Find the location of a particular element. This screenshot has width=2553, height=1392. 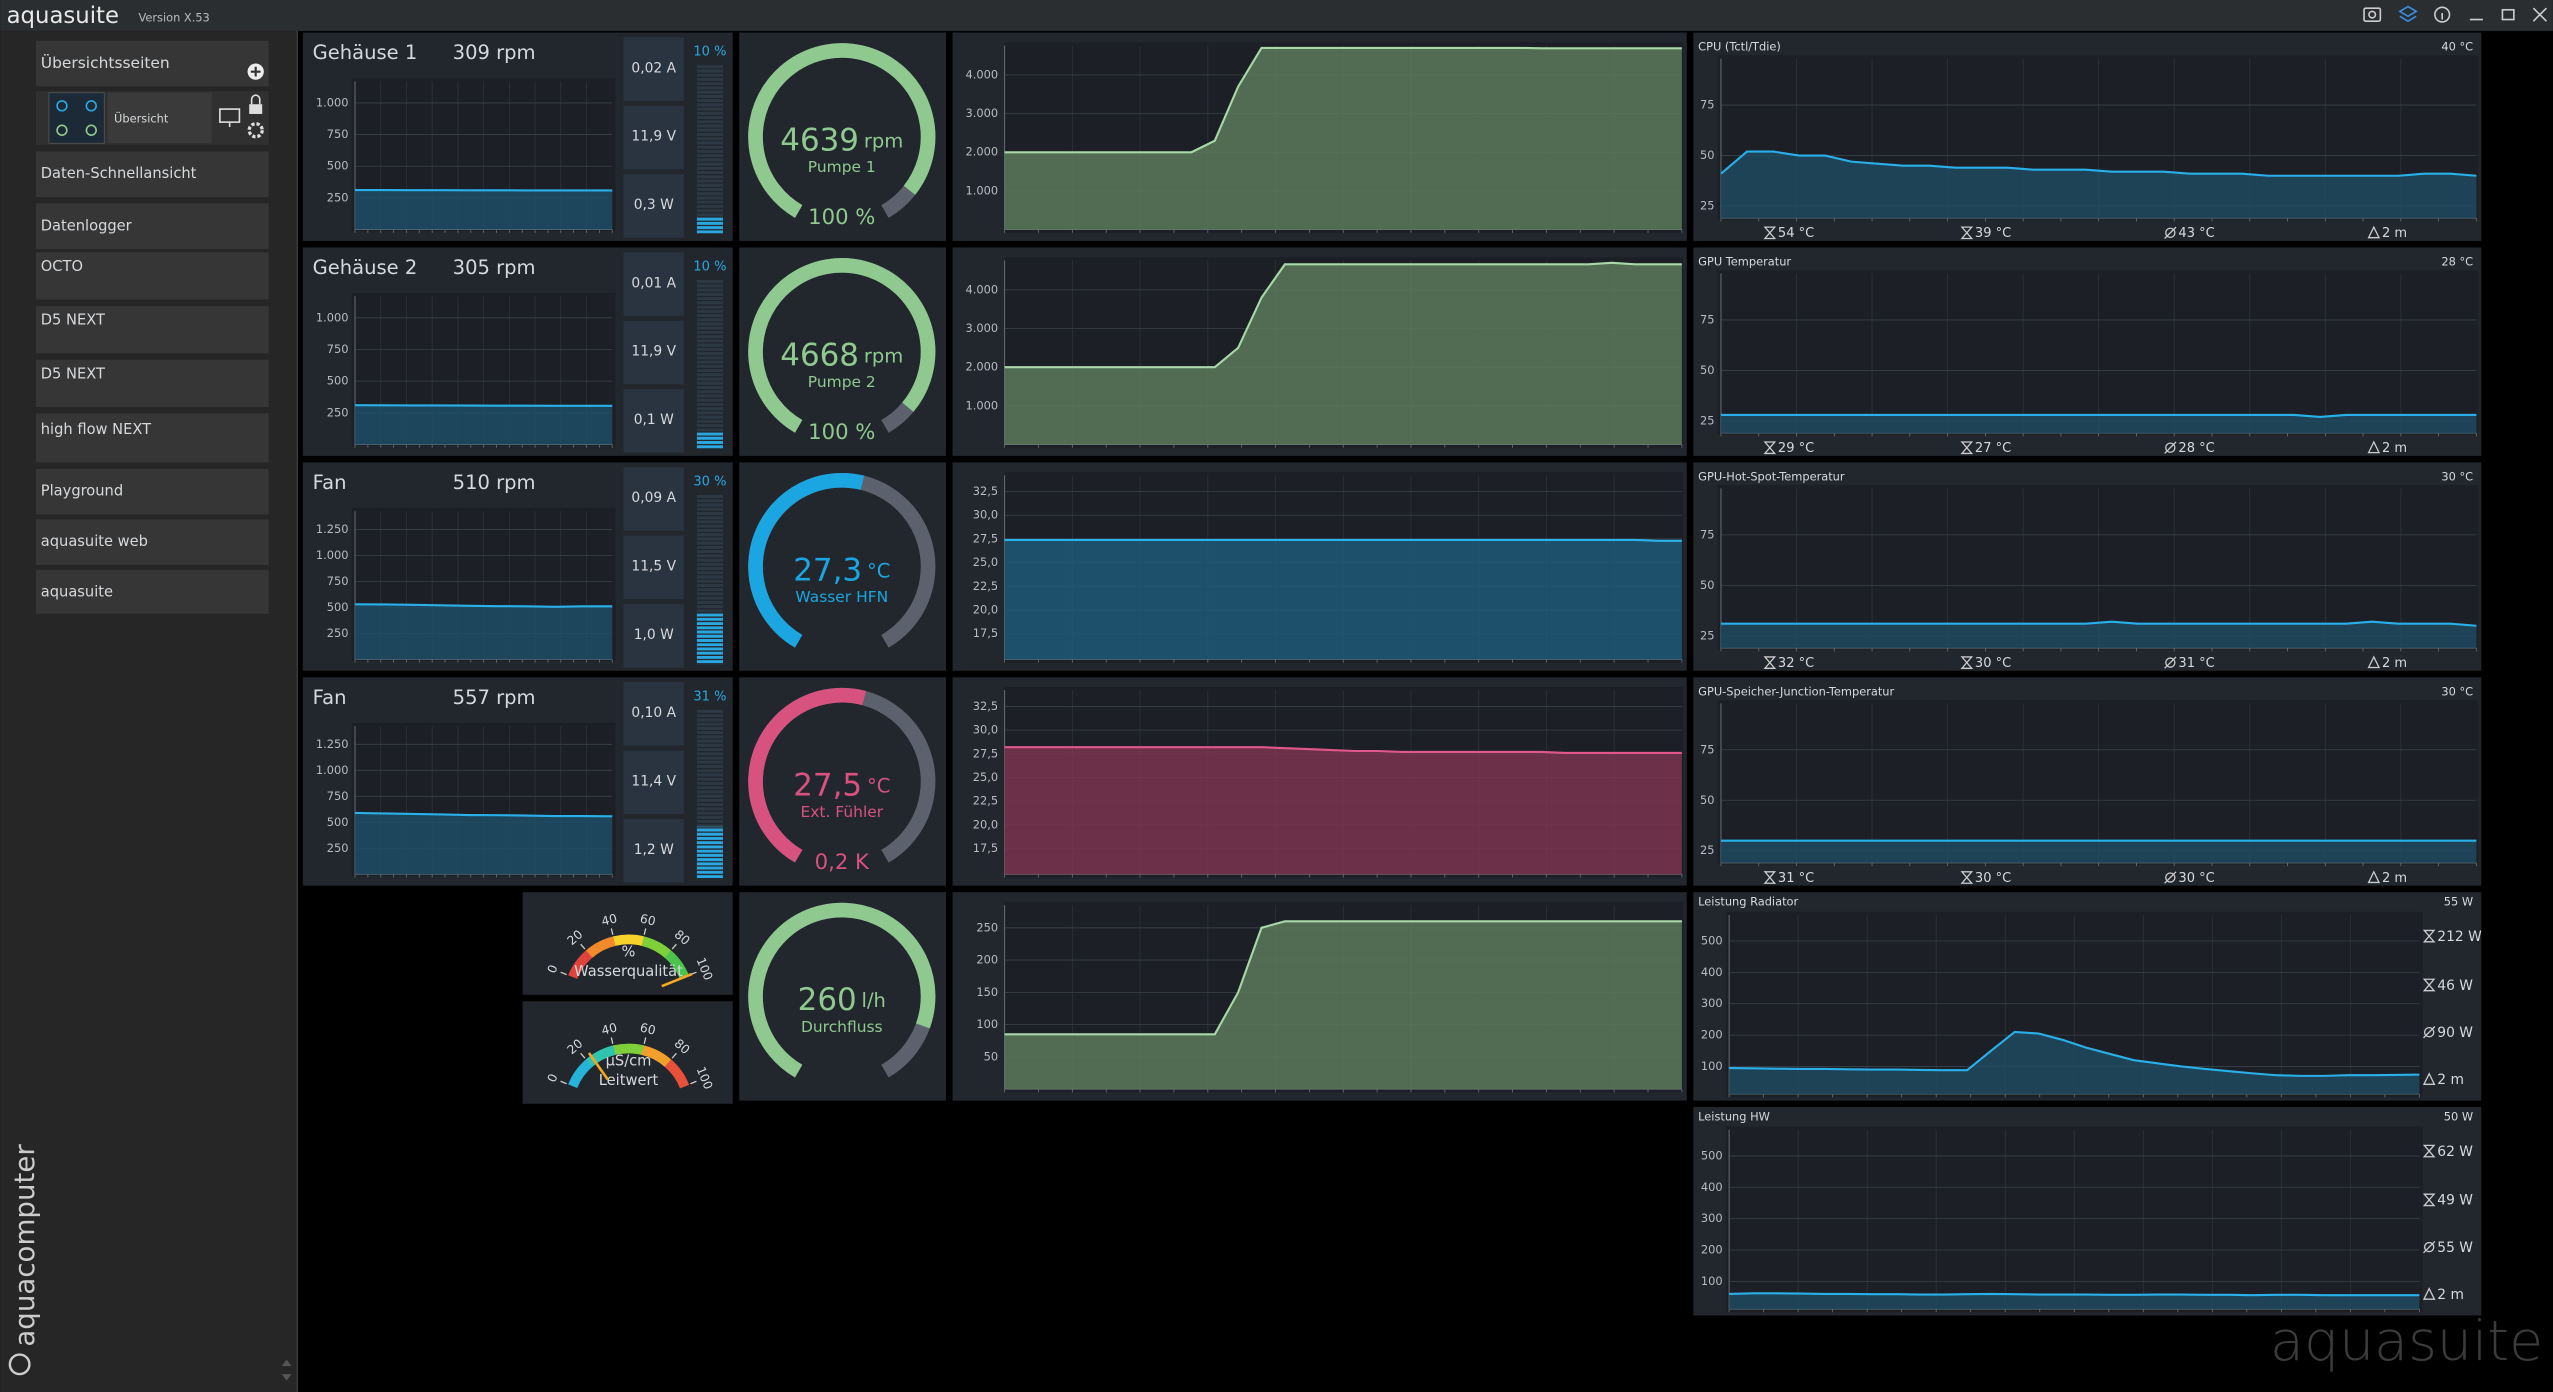

dial-tick-label: 40 is located at coordinates (609, 1028).